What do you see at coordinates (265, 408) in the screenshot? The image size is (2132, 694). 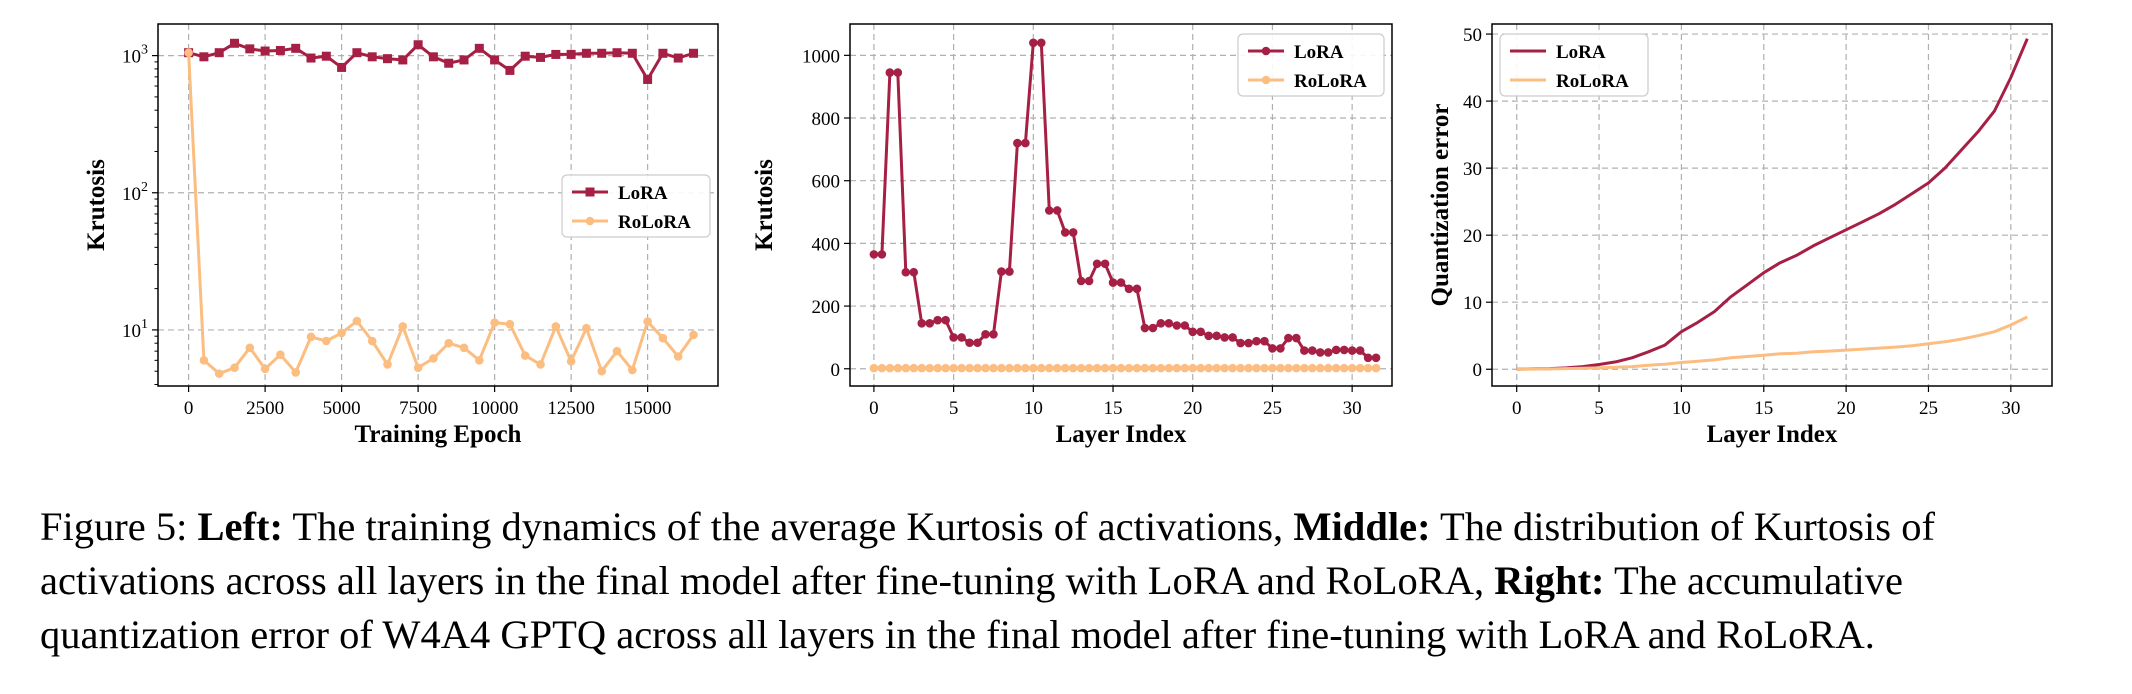 I see `x-tick-label: 2500` at bounding box center [265, 408].